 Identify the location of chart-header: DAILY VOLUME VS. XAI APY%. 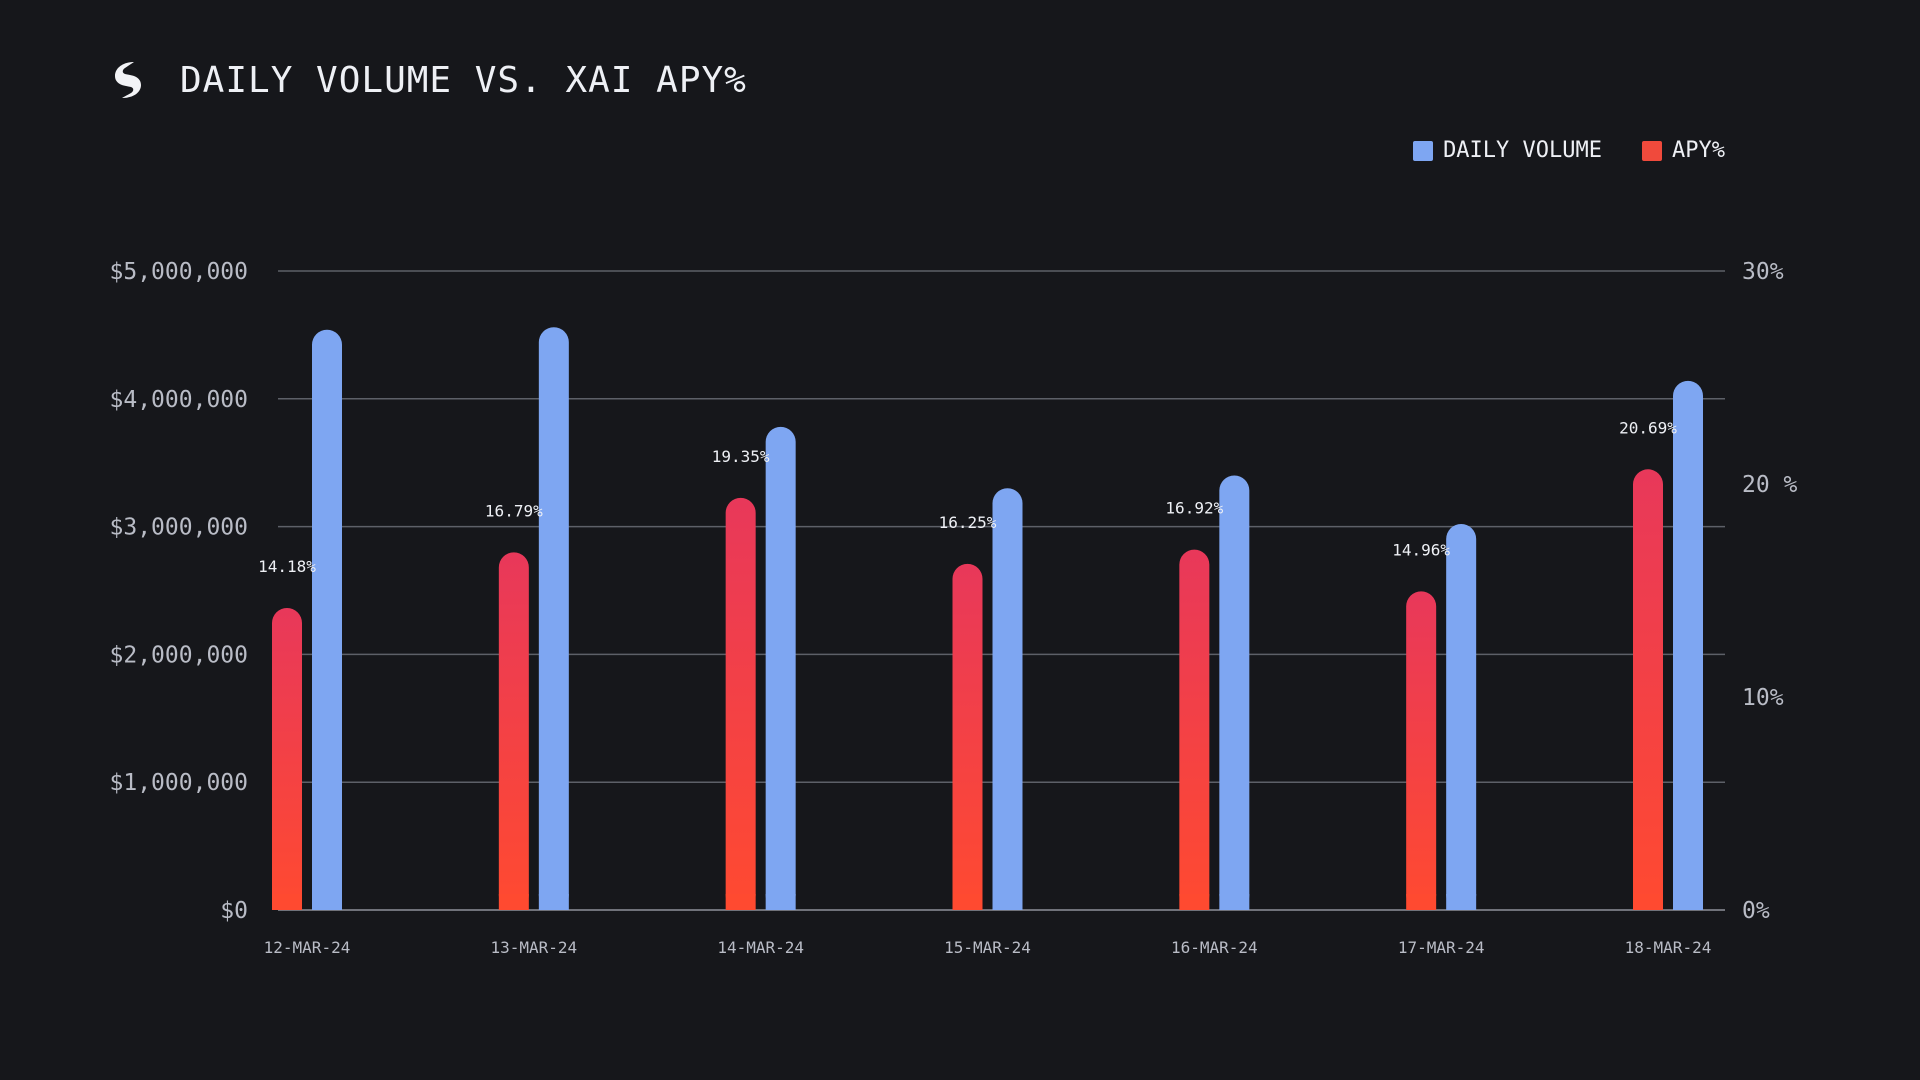
(428, 80).